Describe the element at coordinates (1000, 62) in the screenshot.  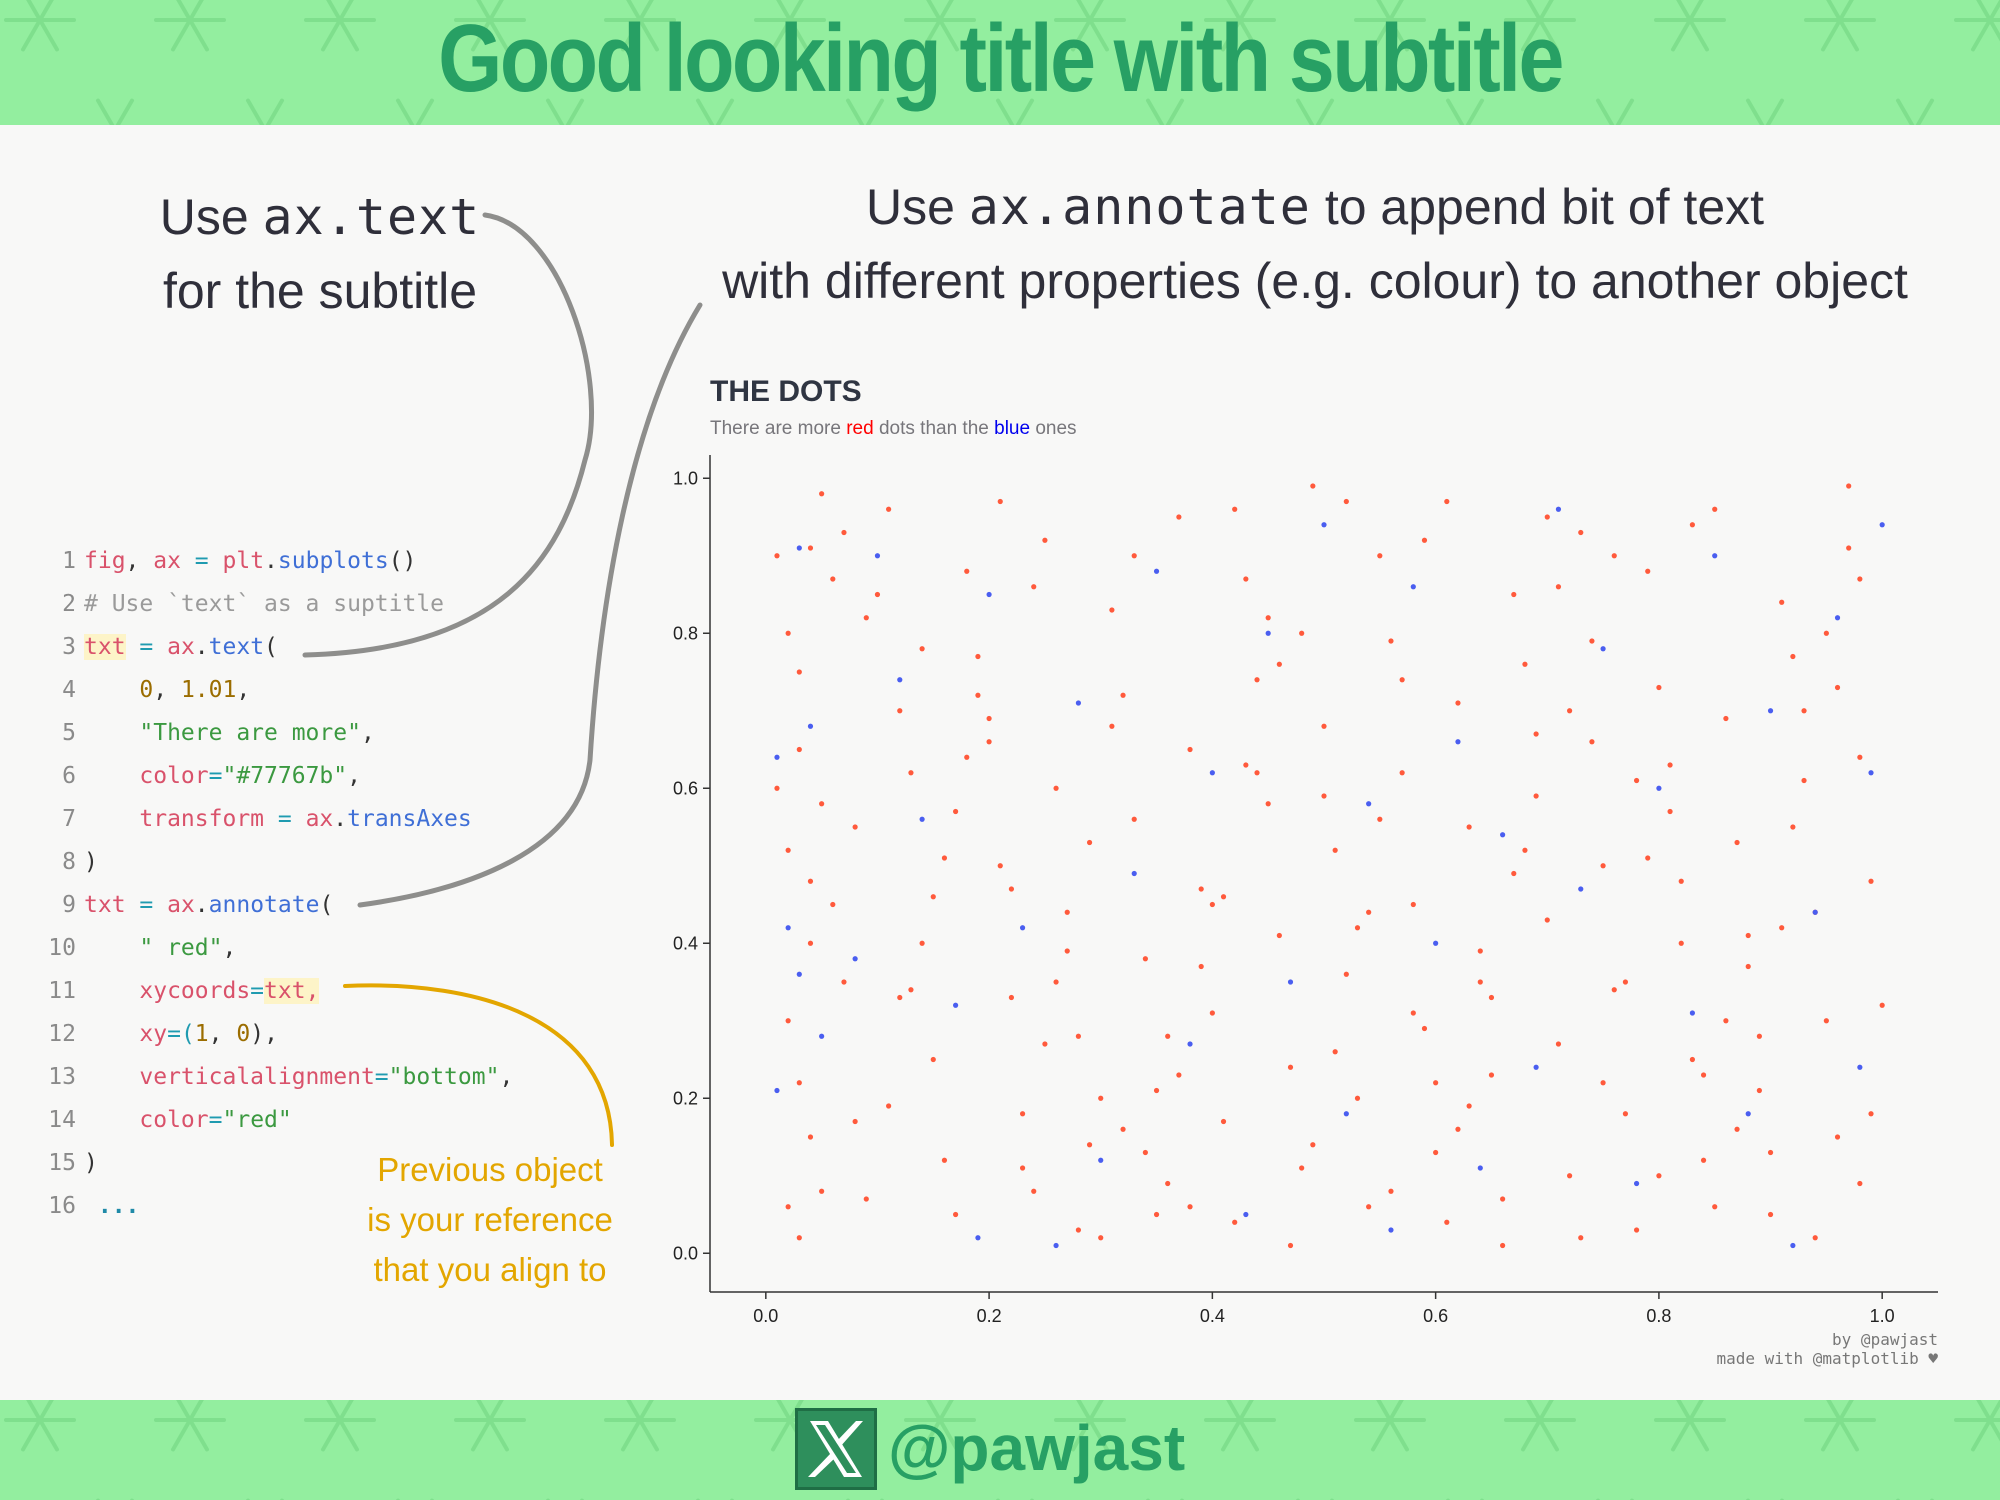
I see `header-band: Good looking title with subtitle` at that location.